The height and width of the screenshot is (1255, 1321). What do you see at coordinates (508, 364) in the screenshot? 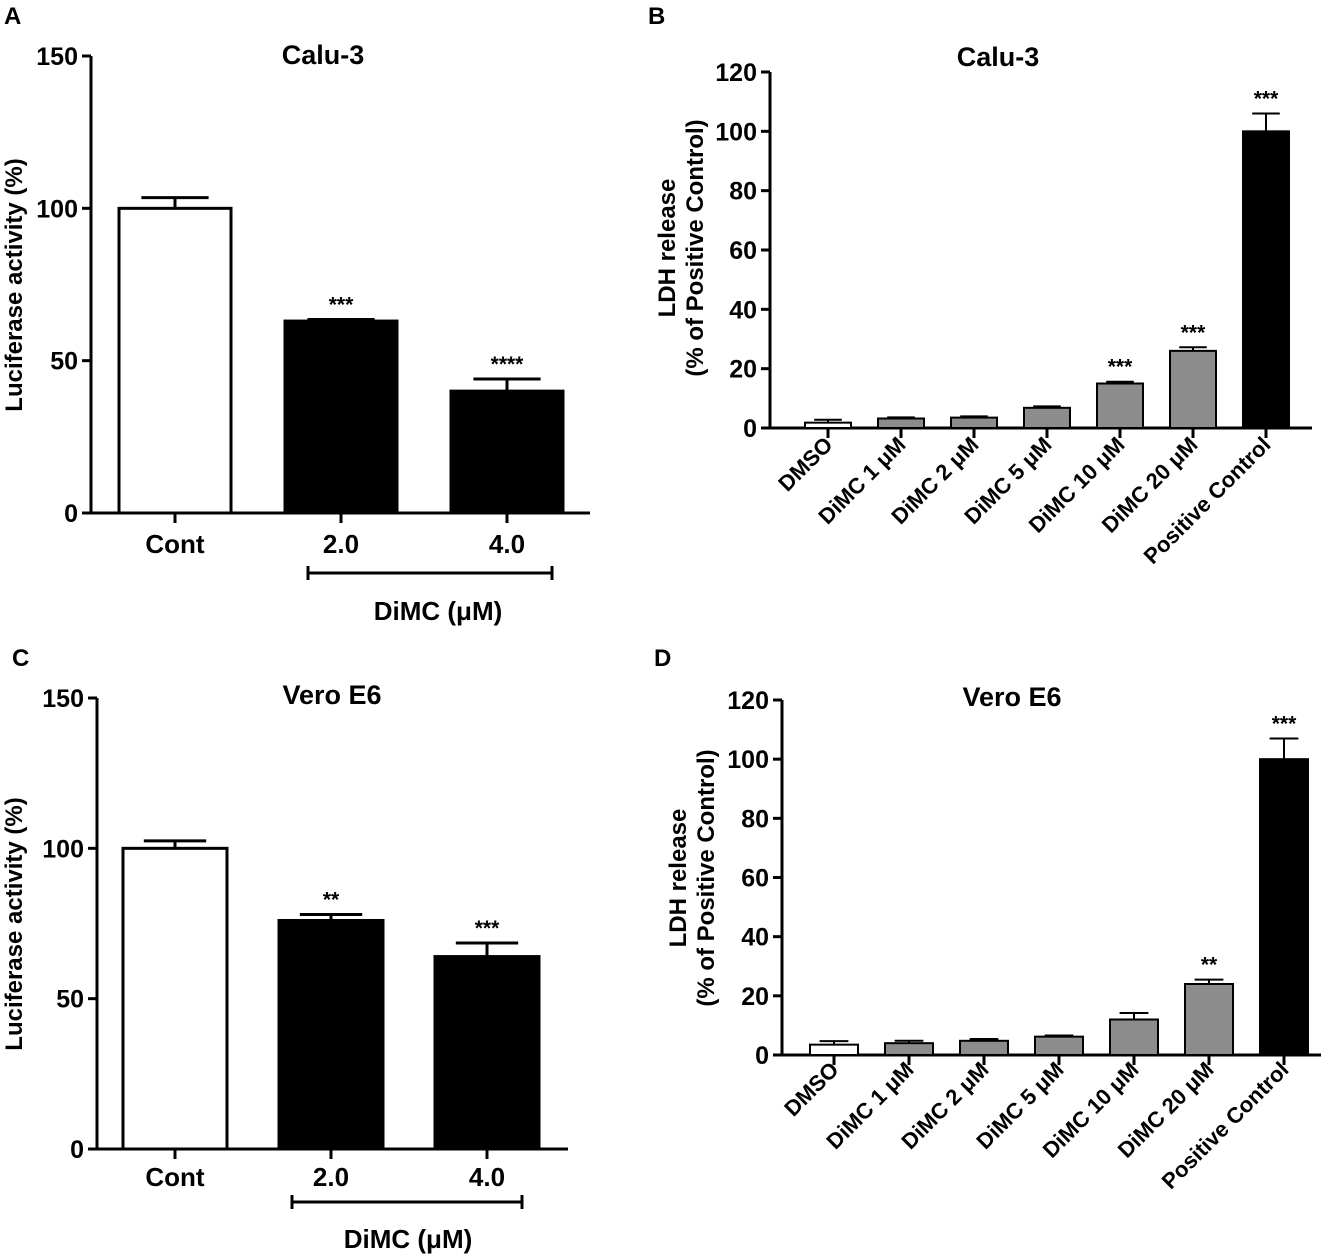
I see `significance-label: ****` at bounding box center [508, 364].